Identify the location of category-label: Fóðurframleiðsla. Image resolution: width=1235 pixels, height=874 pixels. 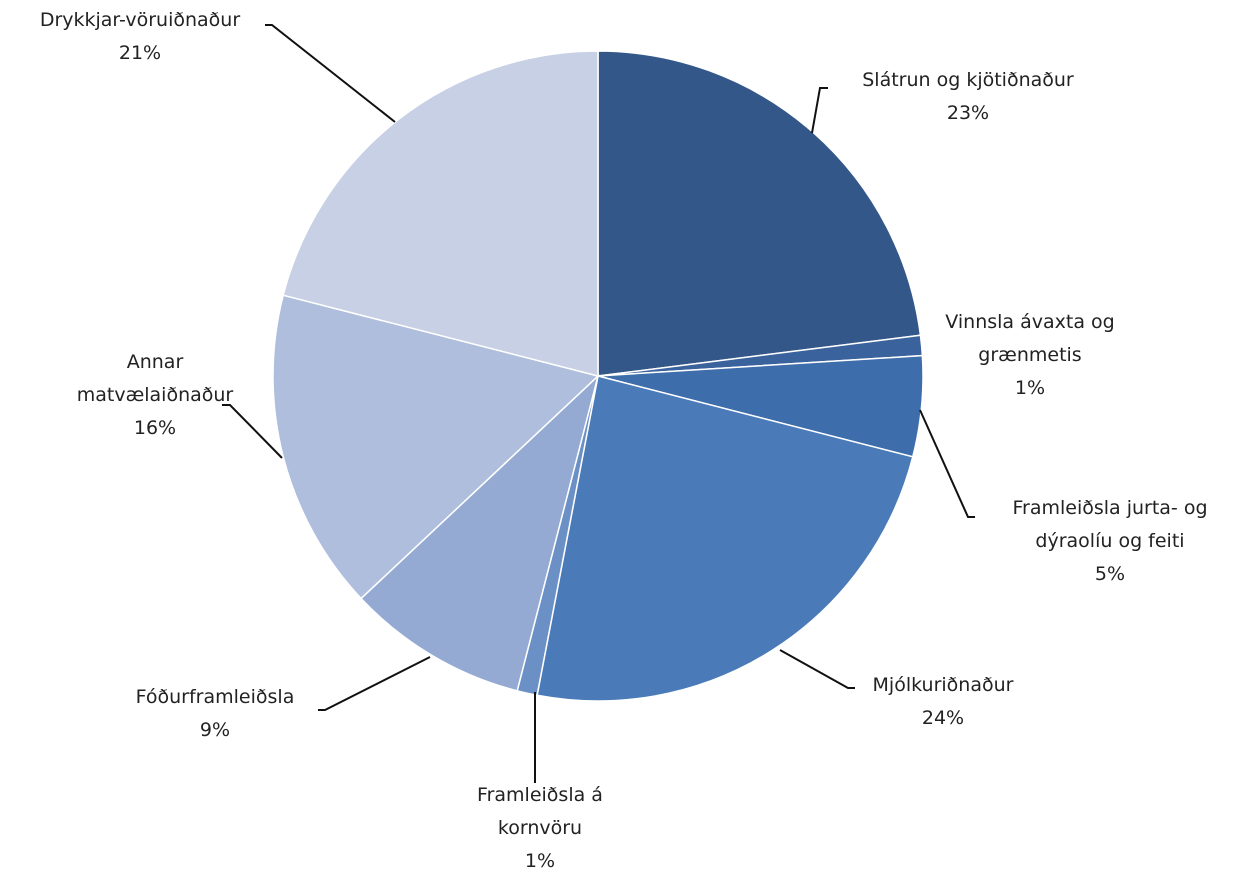
(215, 697).